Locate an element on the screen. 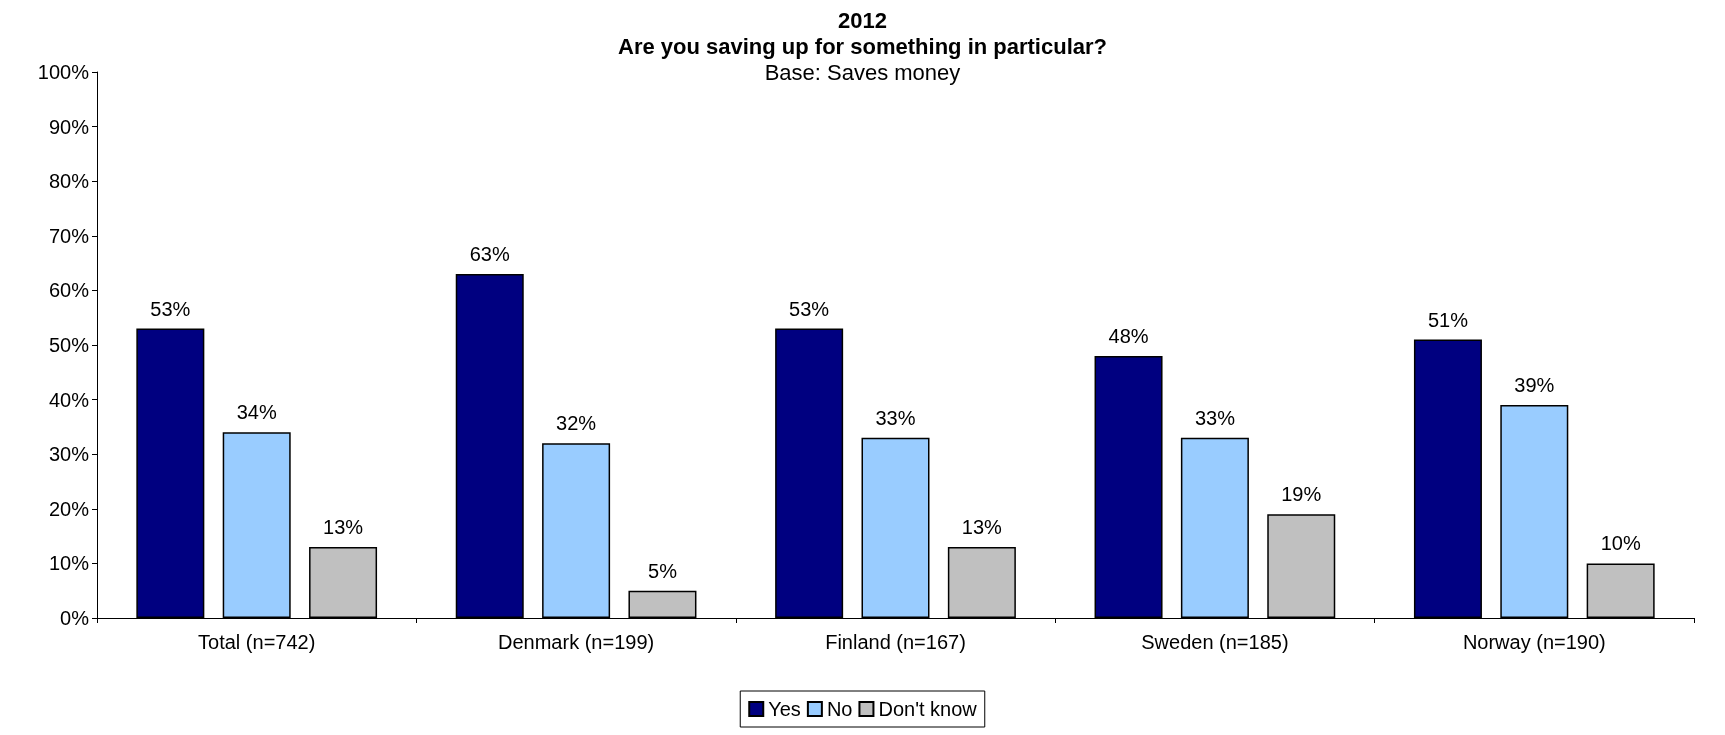  y-tick-label: 0% is located at coordinates (75, 618).